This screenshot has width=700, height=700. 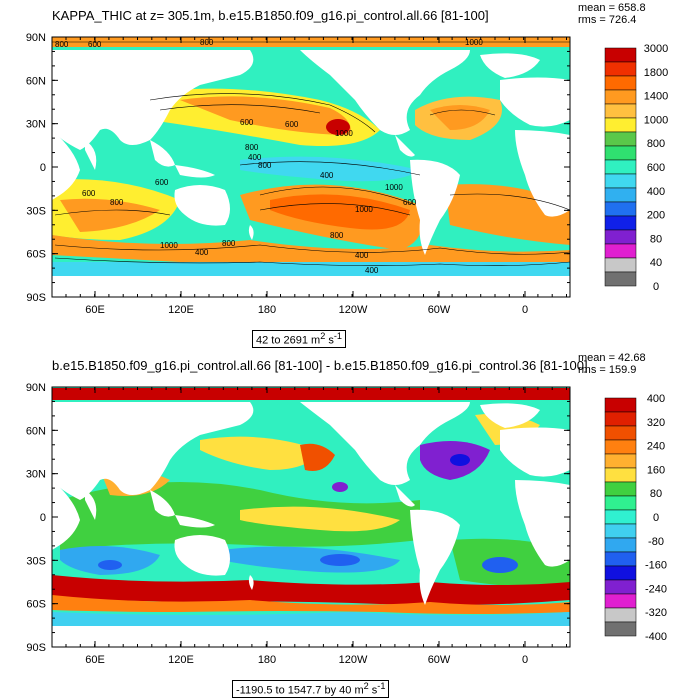 I want to click on colorbar-label: 240, so click(x=656, y=447).